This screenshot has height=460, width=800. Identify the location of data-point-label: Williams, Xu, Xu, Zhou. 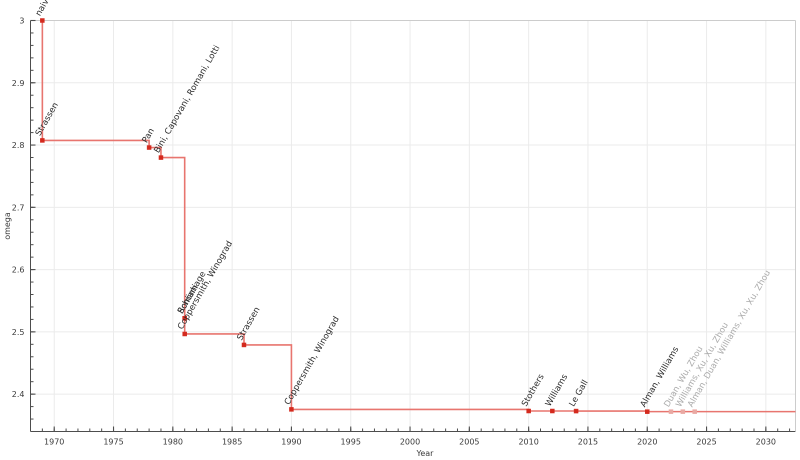
(702, 365).